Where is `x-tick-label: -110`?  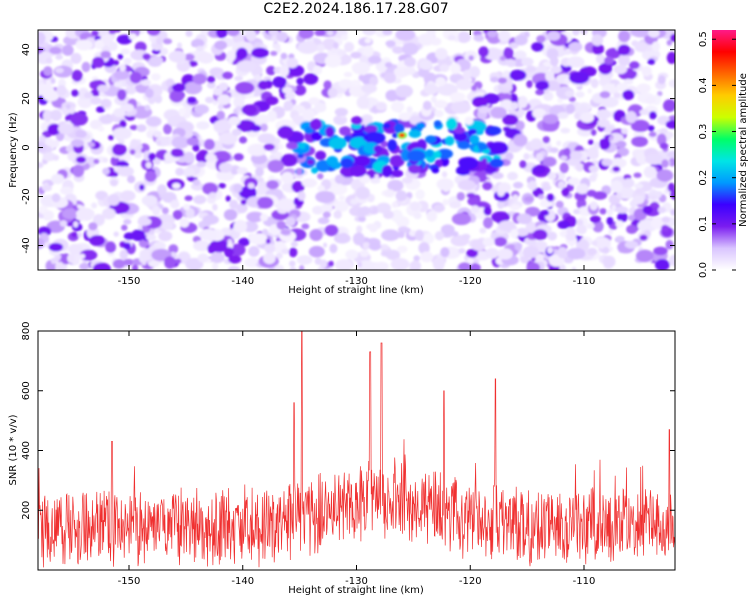 x-tick-label: -110 is located at coordinates (584, 281).